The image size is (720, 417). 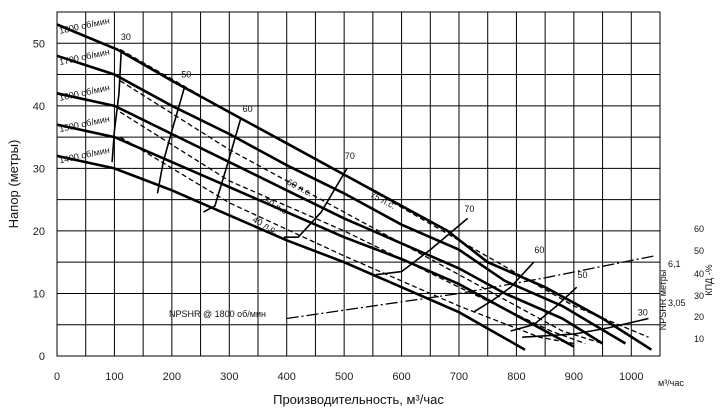 What do you see at coordinates (39, 44) in the screenshot?
I see `y-tick-label: 50` at bounding box center [39, 44].